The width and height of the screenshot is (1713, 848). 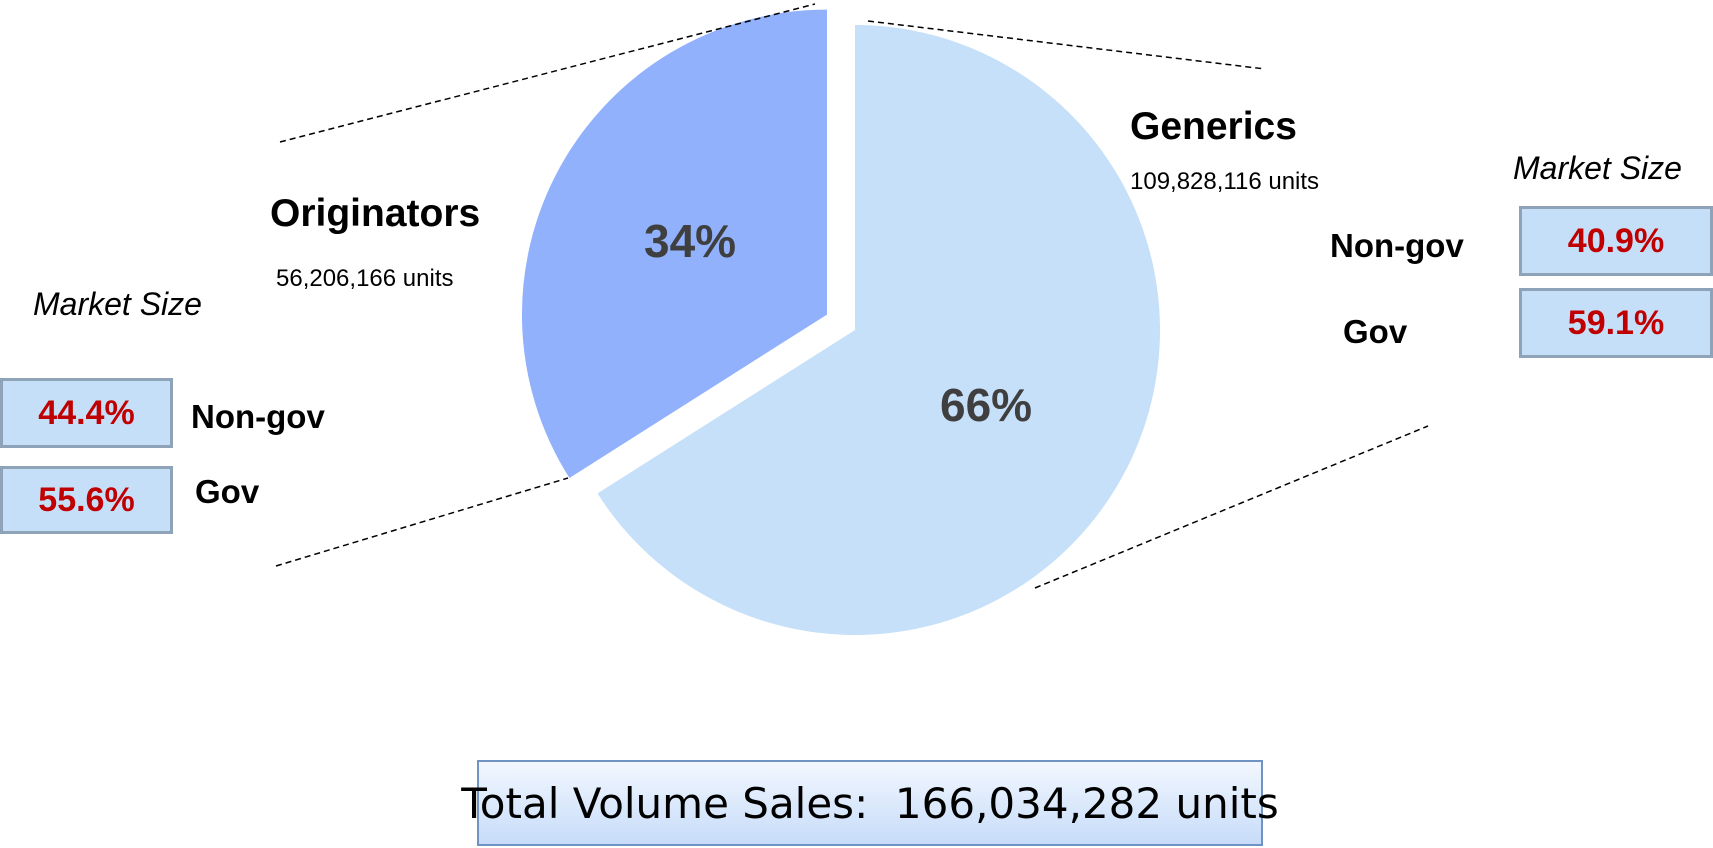 I want to click on generics-percent-label: 66%, so click(x=986, y=405).